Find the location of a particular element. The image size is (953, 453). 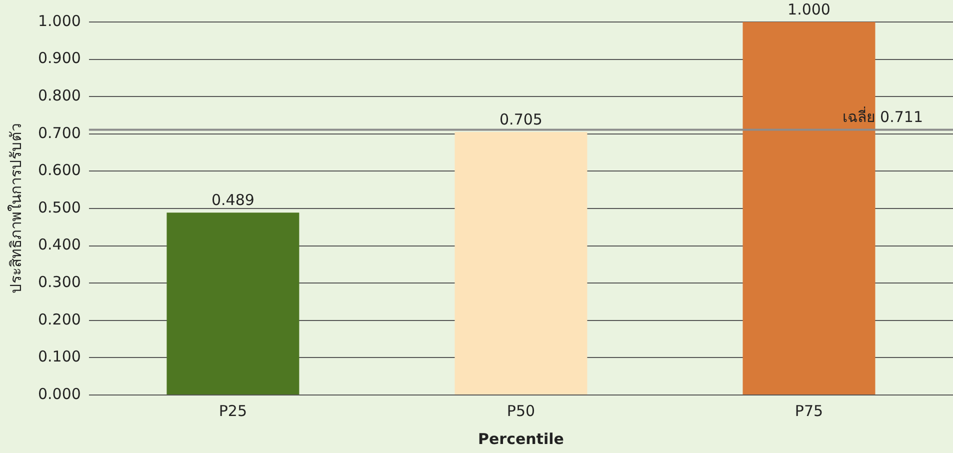

data-label: 0.489 is located at coordinates (232, 199).